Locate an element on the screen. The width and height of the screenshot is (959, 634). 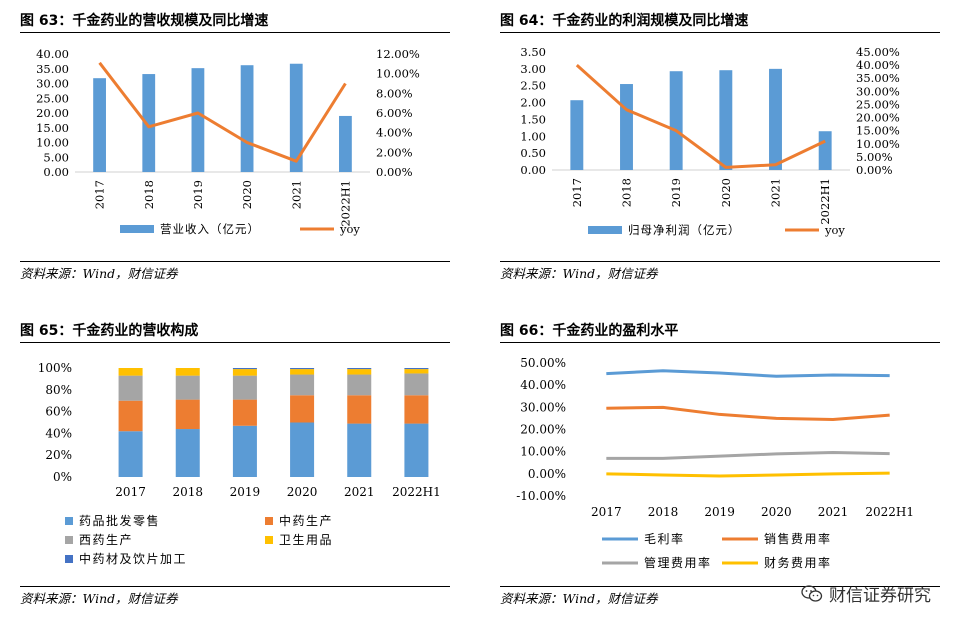
y-left-tick-label: 0.50 is located at coordinates (533, 153).